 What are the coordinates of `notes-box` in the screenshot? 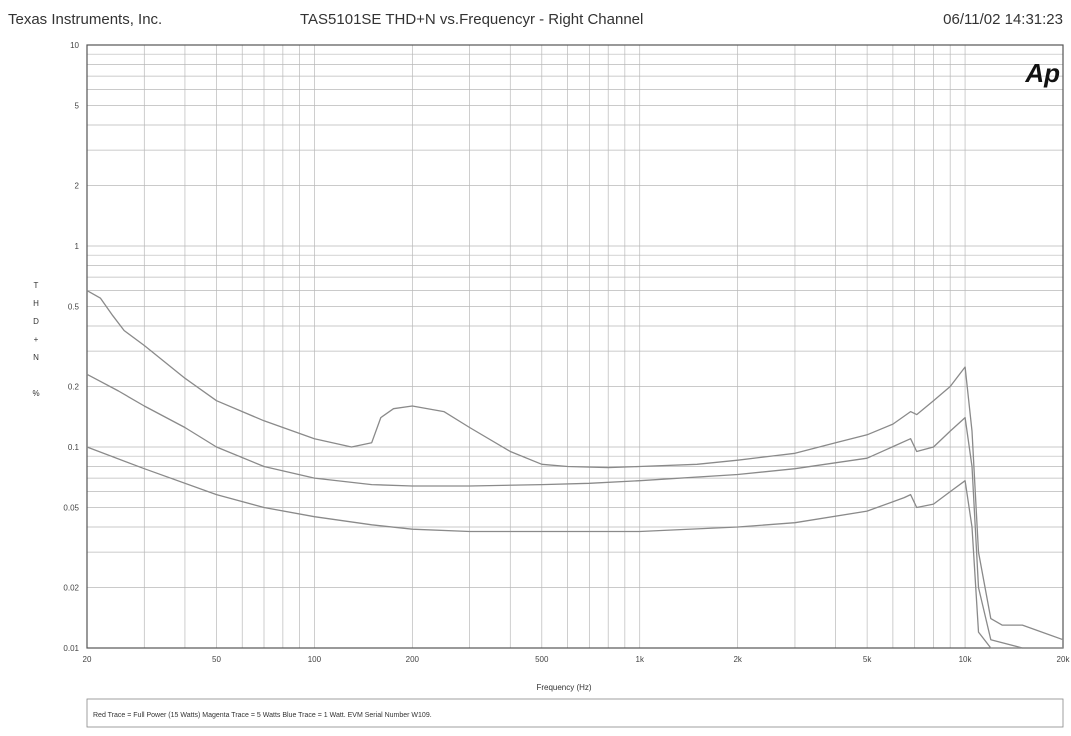 It's located at (575, 713).